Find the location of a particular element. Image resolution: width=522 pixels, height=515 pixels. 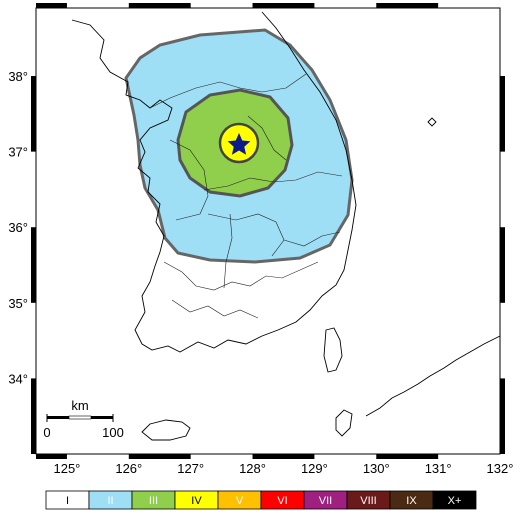

scale-start-label: 0 is located at coordinates (46, 432).